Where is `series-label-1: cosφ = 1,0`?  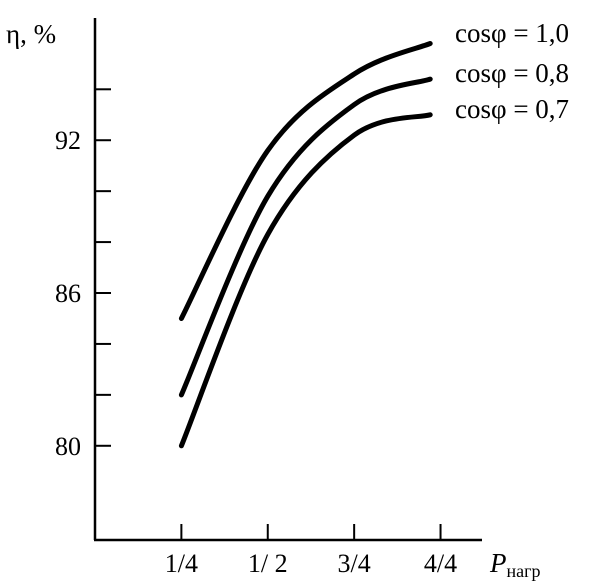 series-label-1: cosφ = 1,0 is located at coordinates (512, 33).